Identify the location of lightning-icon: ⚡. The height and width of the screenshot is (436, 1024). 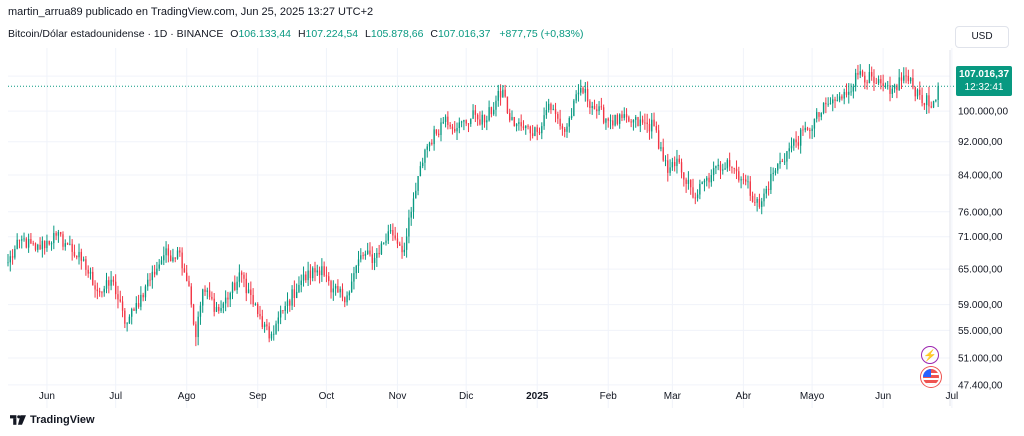
(930, 355).